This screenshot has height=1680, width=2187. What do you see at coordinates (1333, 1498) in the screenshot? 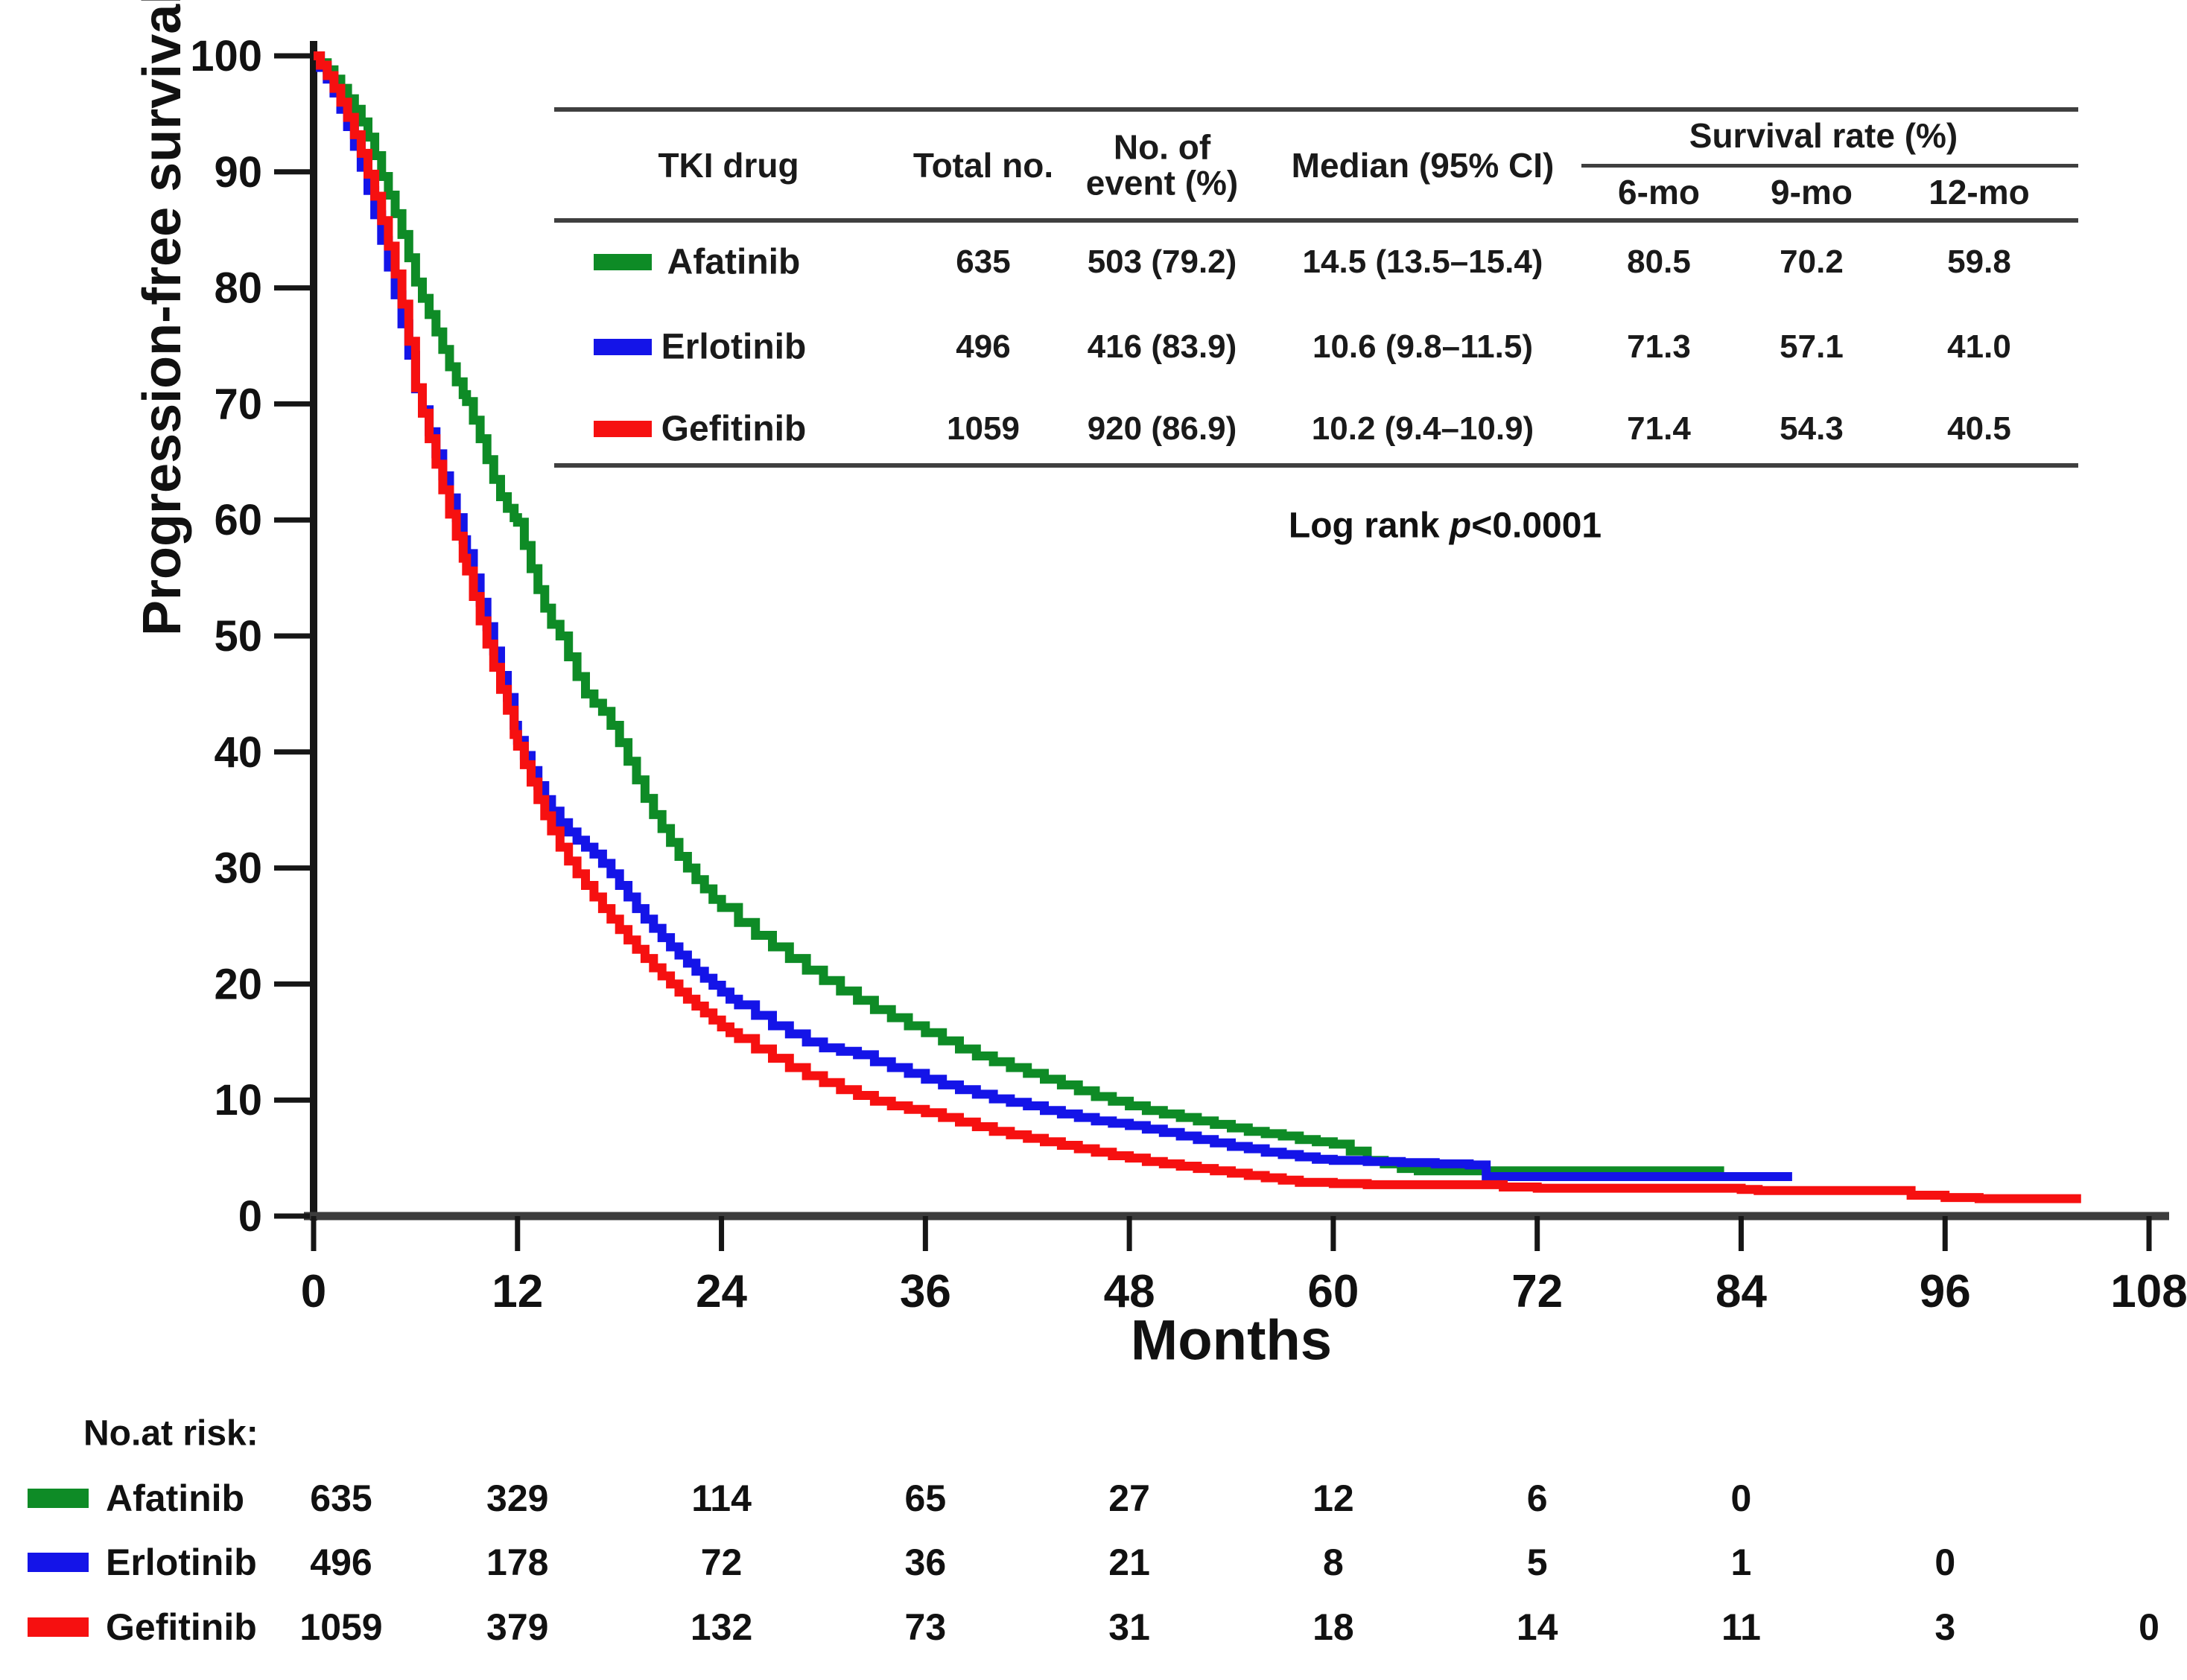
I see `risk-count: 12` at bounding box center [1333, 1498].